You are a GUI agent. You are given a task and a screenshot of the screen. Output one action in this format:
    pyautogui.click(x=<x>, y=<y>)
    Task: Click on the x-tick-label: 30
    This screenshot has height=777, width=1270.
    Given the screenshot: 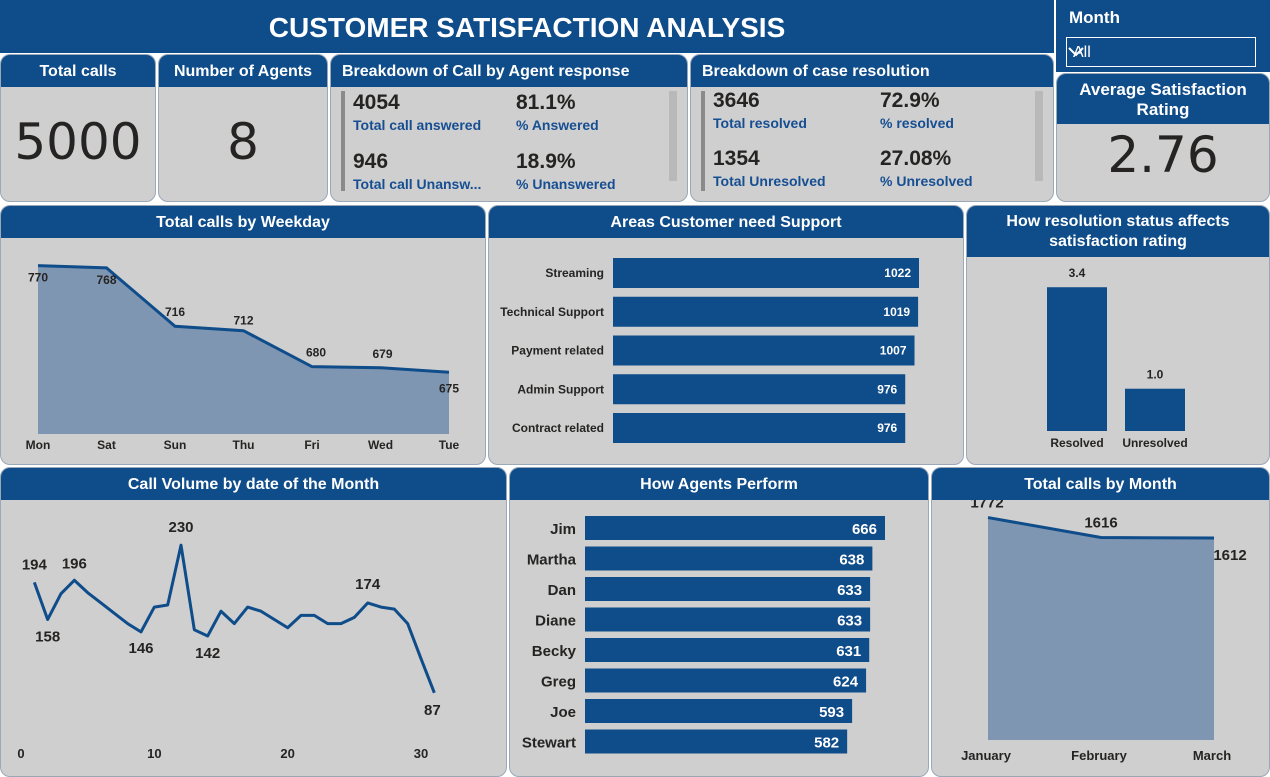 What is the action you would take?
    pyautogui.click(x=421, y=753)
    